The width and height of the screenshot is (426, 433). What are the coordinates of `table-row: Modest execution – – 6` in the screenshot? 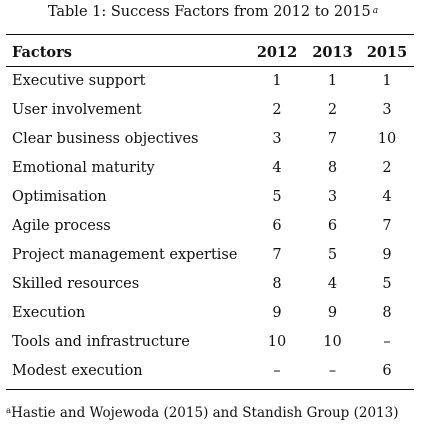 It's located at (210, 371).